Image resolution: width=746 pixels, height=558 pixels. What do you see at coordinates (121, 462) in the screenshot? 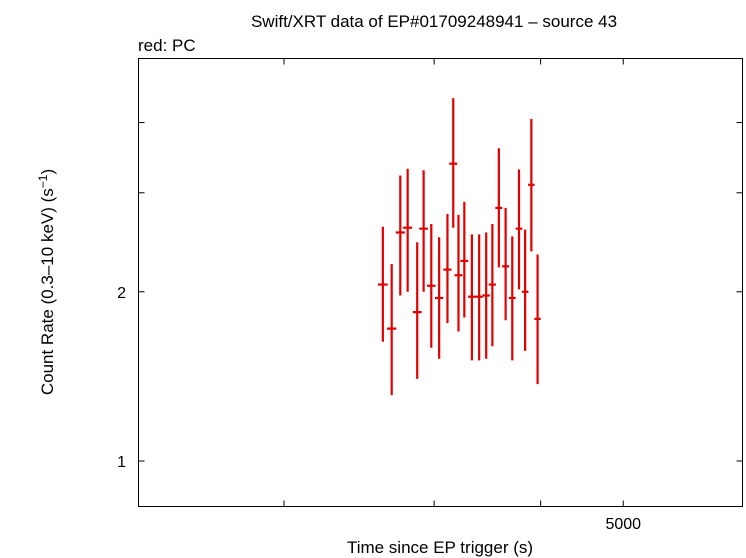
I see `y-tick-label: 1` at bounding box center [121, 462].